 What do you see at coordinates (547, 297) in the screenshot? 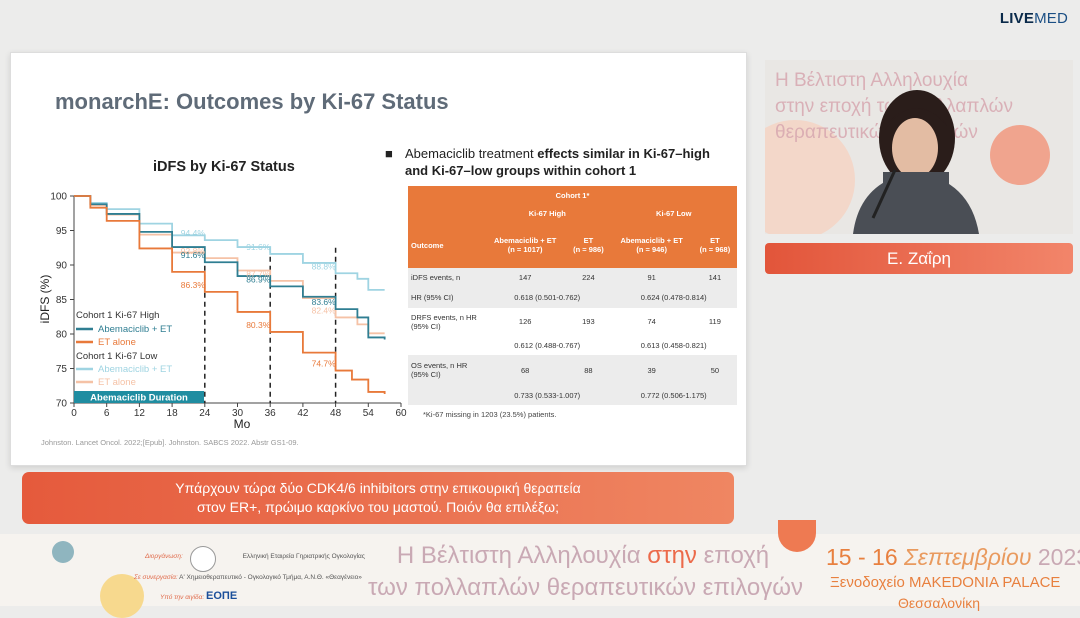
I see `table-cell: 0.618 (0.501-0.762)` at bounding box center [547, 297].